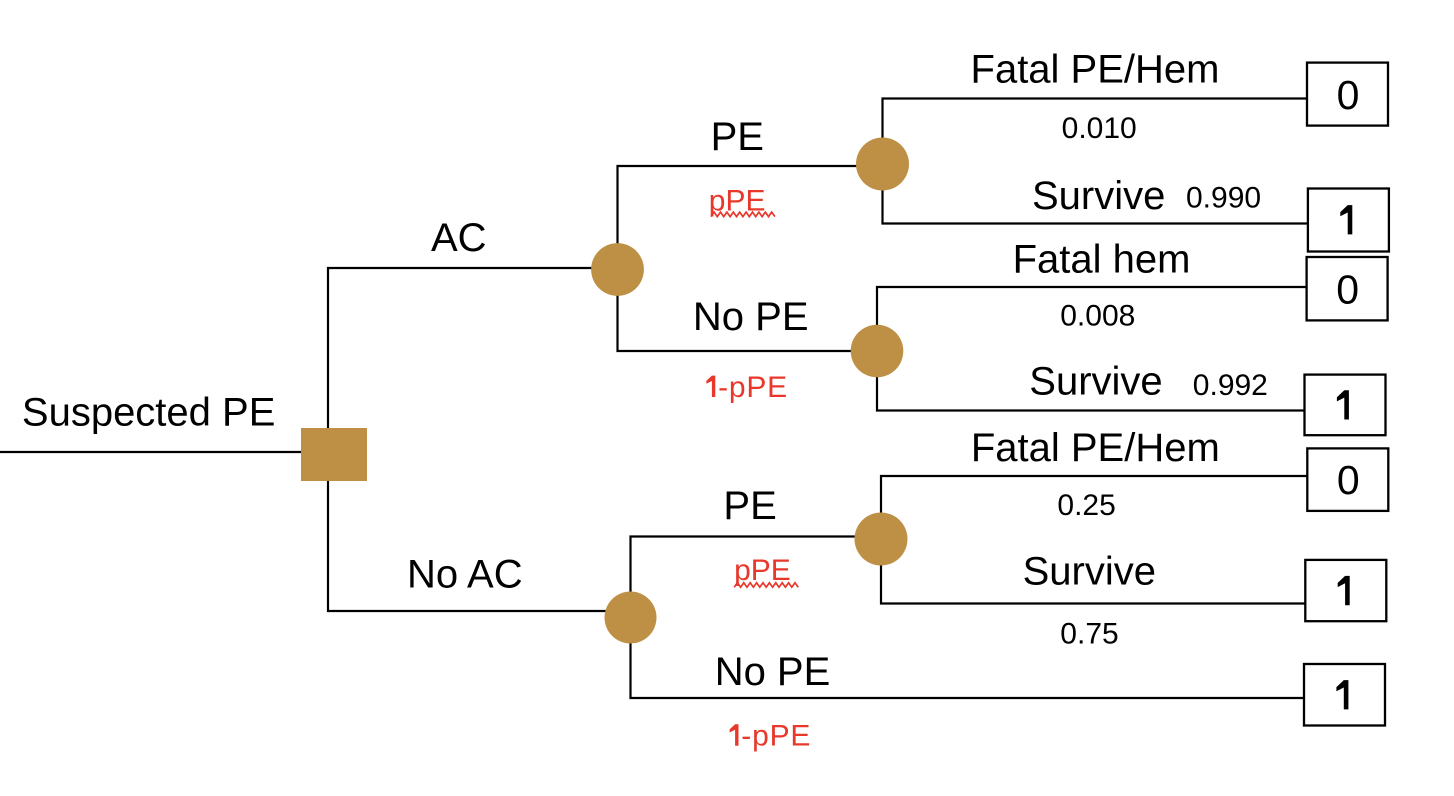 The image size is (1454, 796). What do you see at coordinates (465, 575) in the screenshot?
I see `svg-text: No AC` at bounding box center [465, 575].